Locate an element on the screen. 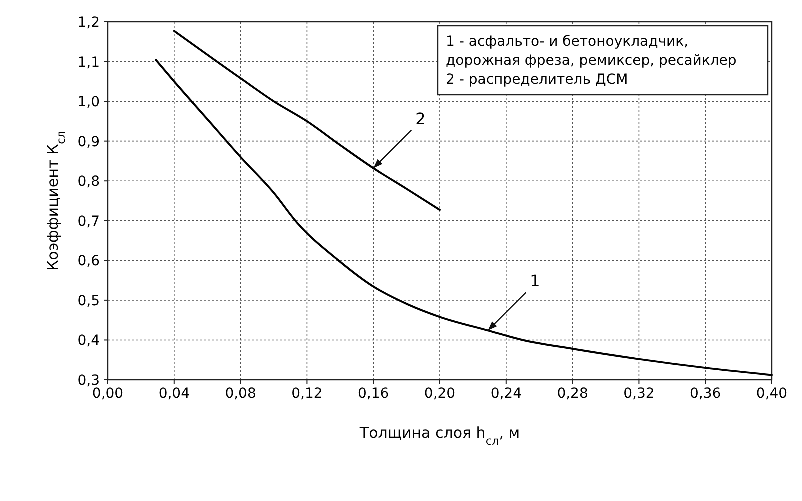 Image resolution: width=802 pixels, height=501 pixels. y-tick-label: 1,2 is located at coordinates (89, 23).